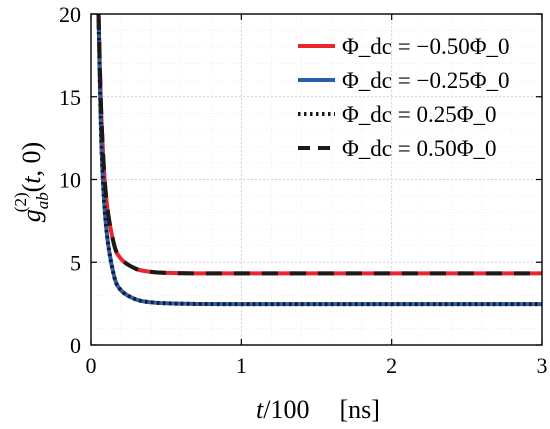  Describe the element at coordinates (426, 46) in the screenshot. I see `legend-entry-1: Φ_dc = −0.50Φ_0` at that location.